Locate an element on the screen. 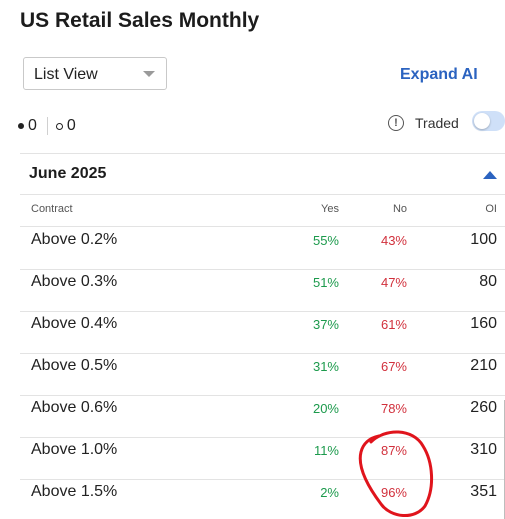 This screenshot has width=505, height=519. traded-toggle is located at coordinates (488, 121).